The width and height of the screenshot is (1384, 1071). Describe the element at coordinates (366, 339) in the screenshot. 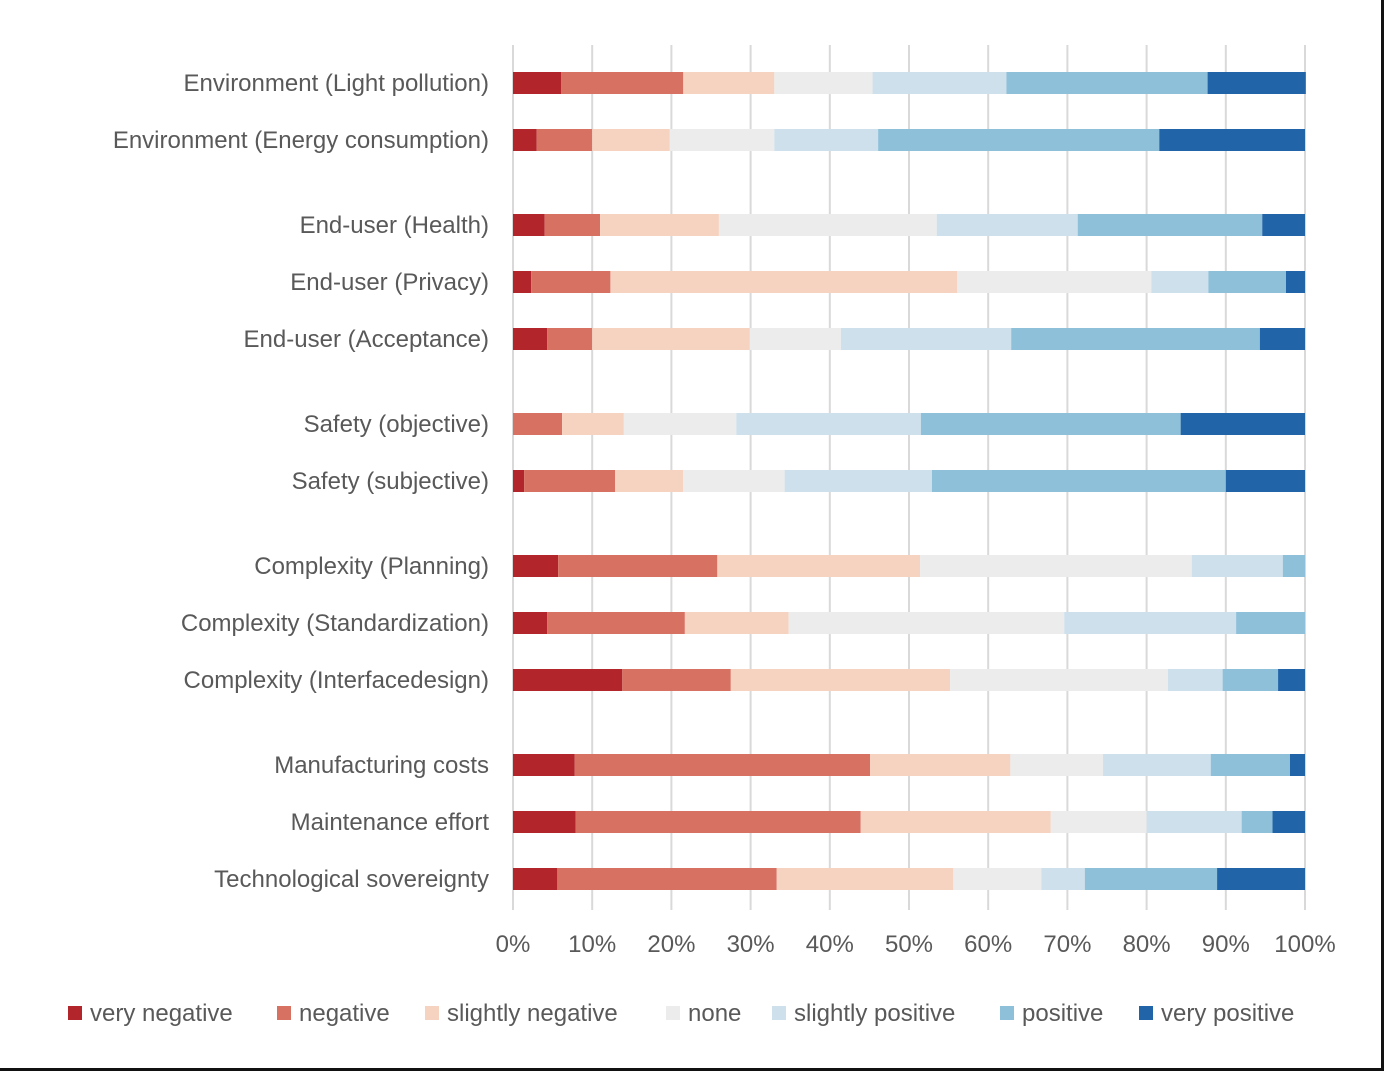

I see `category-label: End-user (Acceptance)` at that location.